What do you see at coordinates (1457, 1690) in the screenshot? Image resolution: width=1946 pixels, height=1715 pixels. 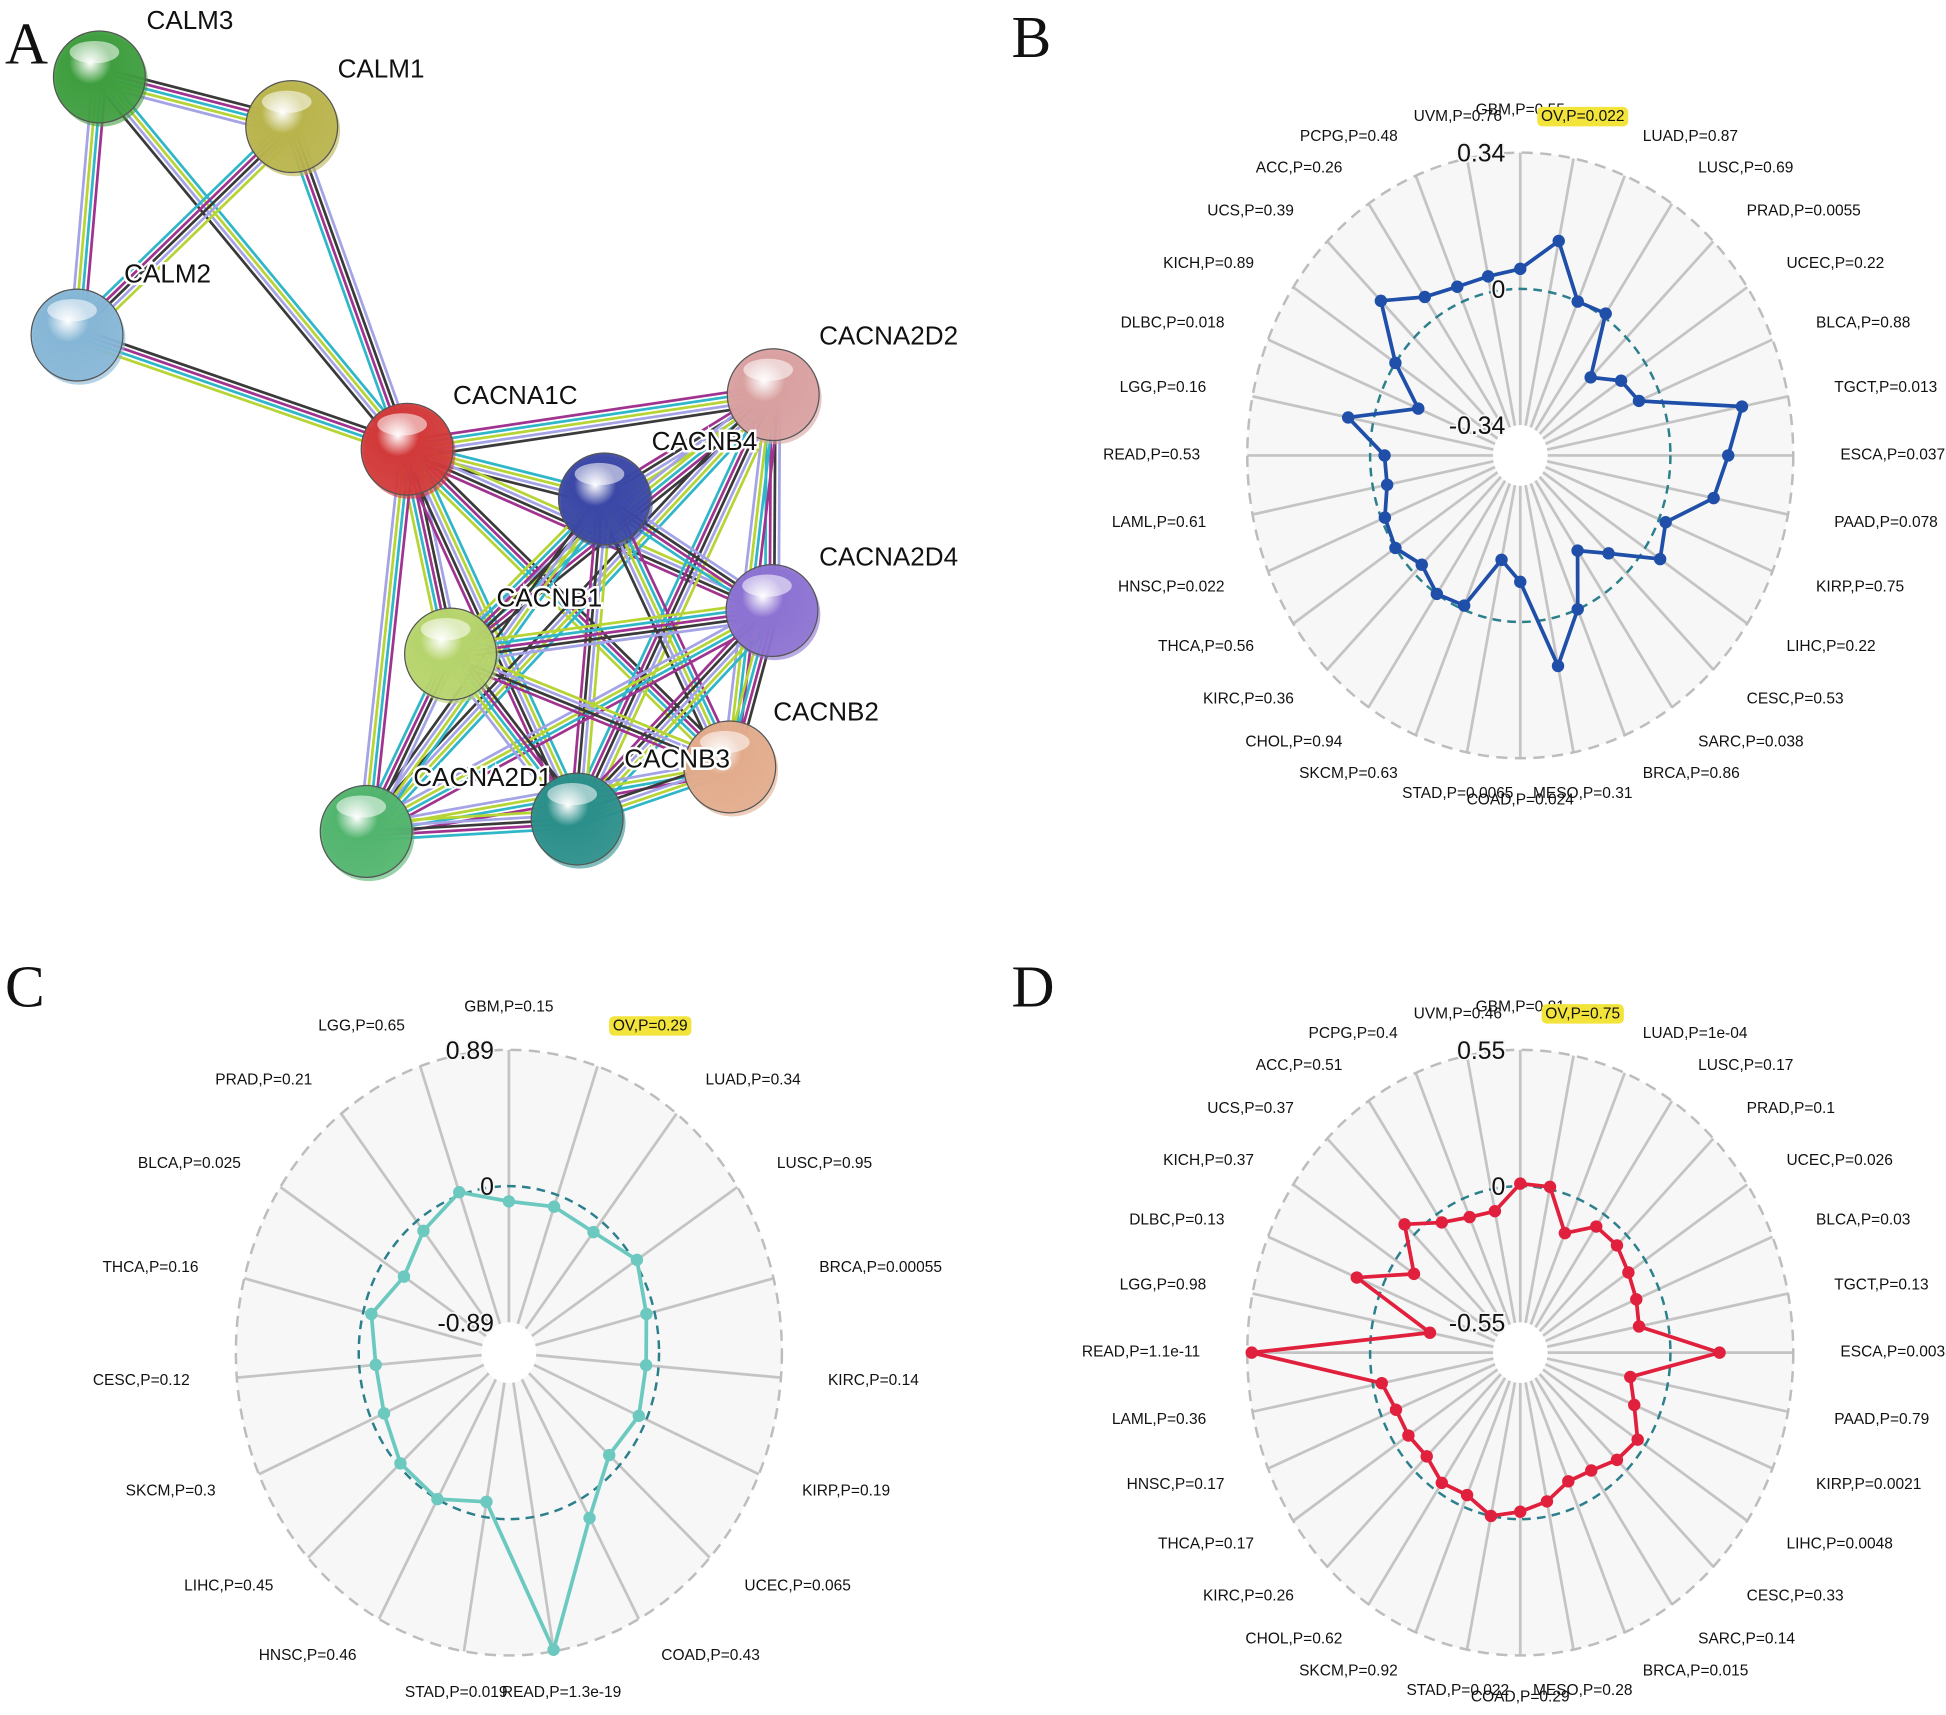 I see `category-label: STAD,P=0.022` at bounding box center [1457, 1690].